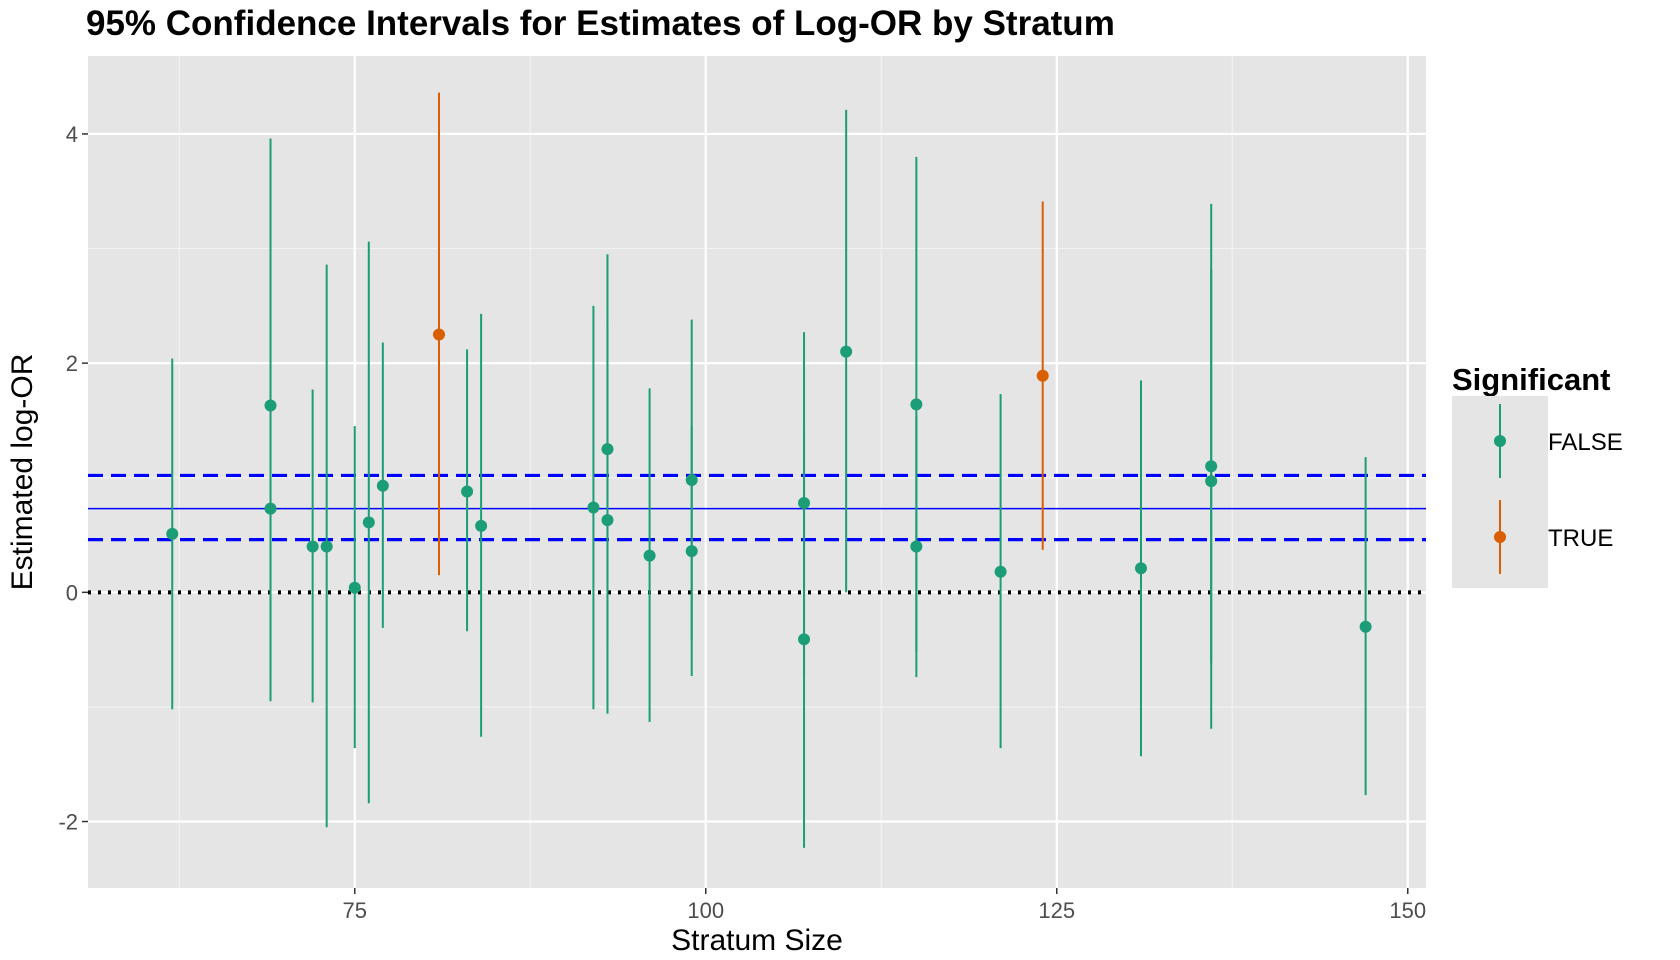 This screenshot has width=1680, height=960. What do you see at coordinates (1056, 910) in the screenshot?
I see `x-tick-label: 125` at bounding box center [1056, 910].